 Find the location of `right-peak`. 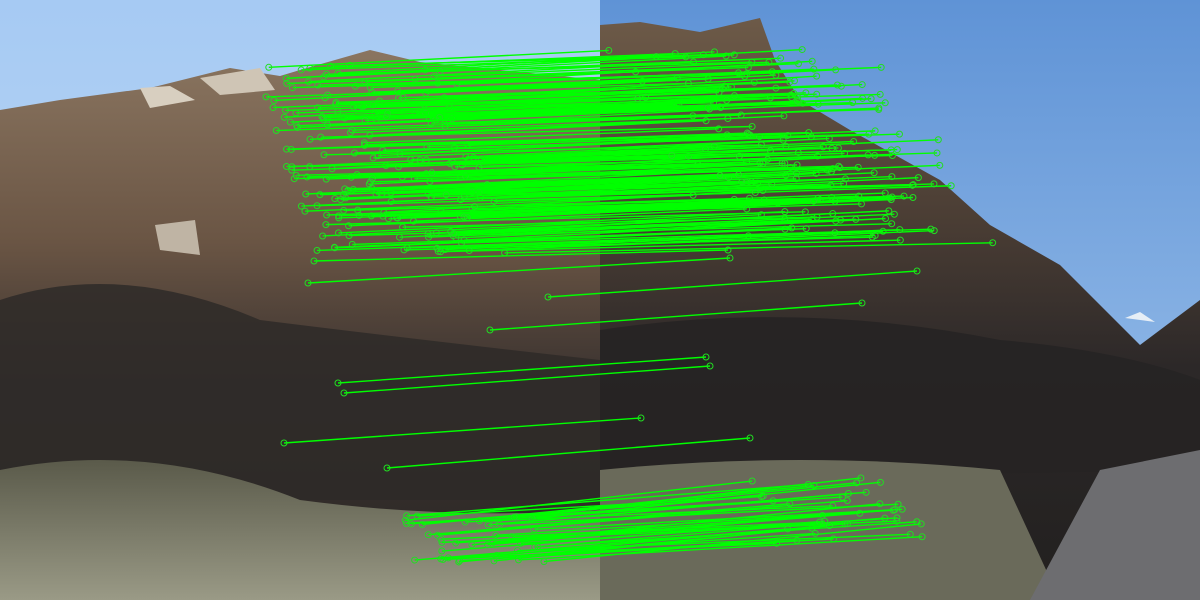

right-peak is located at coordinates (1140, 317).